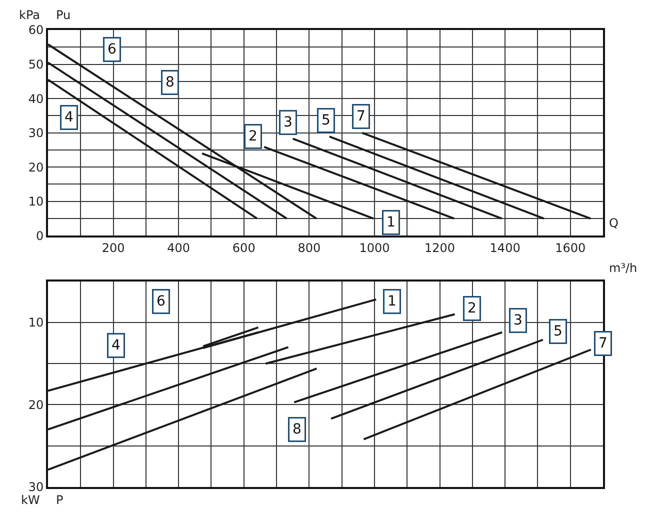  What do you see at coordinates (60, 500) in the screenshot?
I see `text: P` at bounding box center [60, 500].